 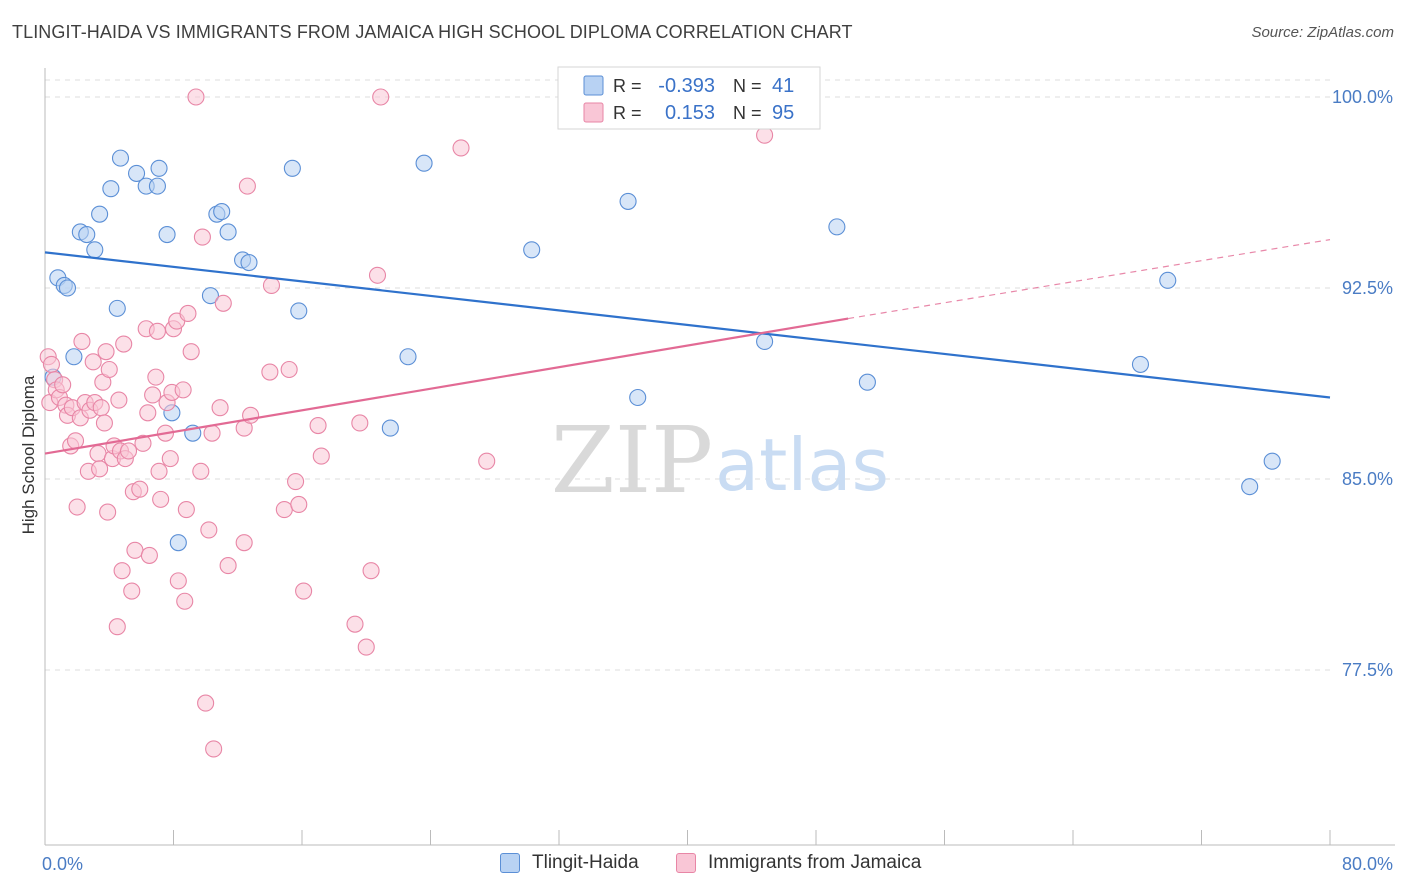 What do you see at coordinates (783, 86) in the screenshot?
I see `stats-n-value-1: 41` at bounding box center [783, 86].